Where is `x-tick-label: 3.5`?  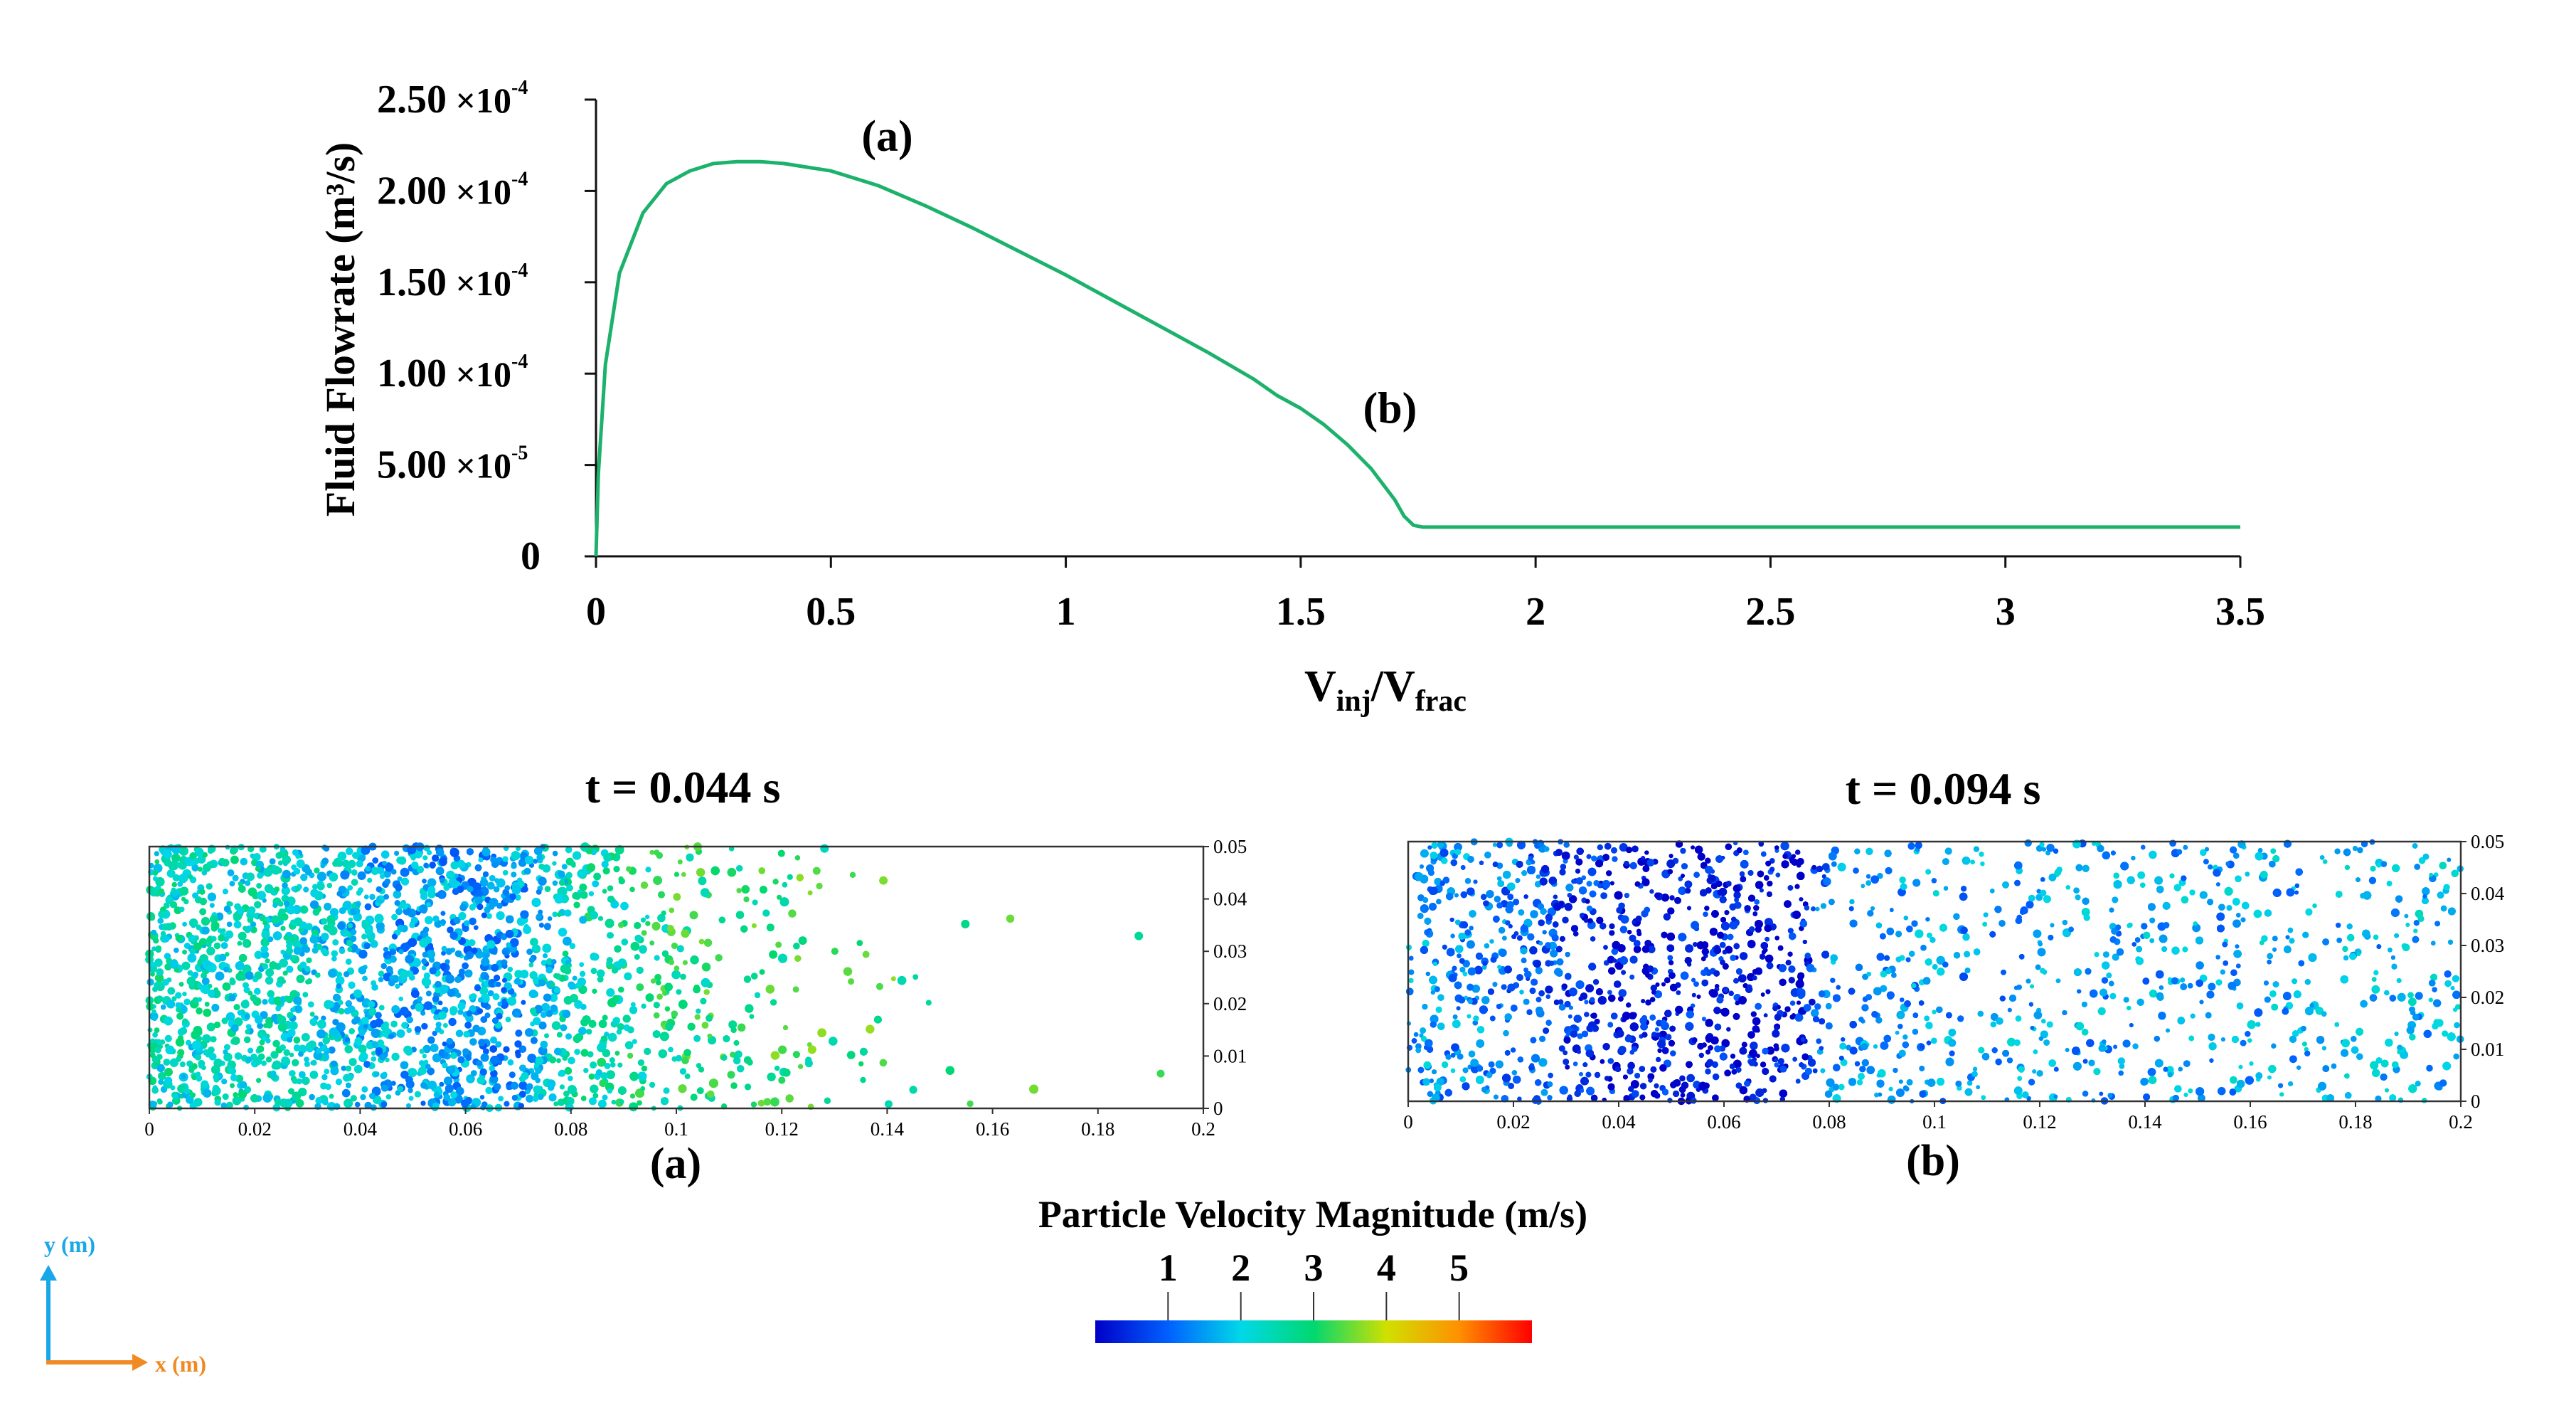
x-tick-label: 3.5 is located at coordinates (2240, 612).